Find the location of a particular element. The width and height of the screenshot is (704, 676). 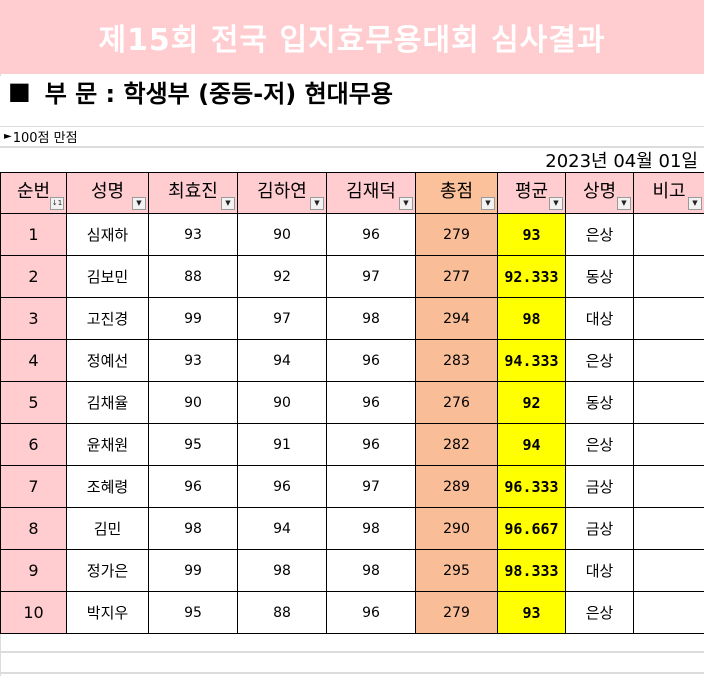

name-cell: 박지우 is located at coordinates (107, 612).